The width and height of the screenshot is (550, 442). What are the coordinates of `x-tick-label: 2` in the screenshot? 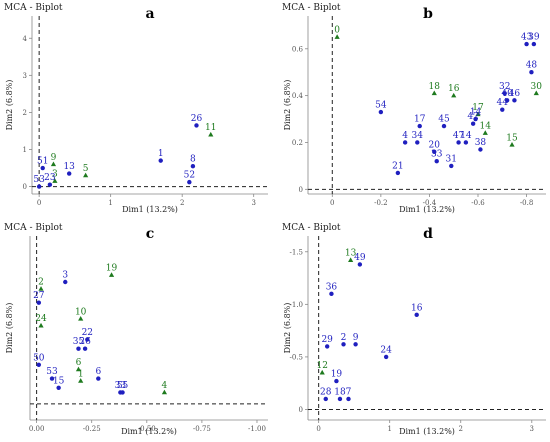 It's located at (182, 203).